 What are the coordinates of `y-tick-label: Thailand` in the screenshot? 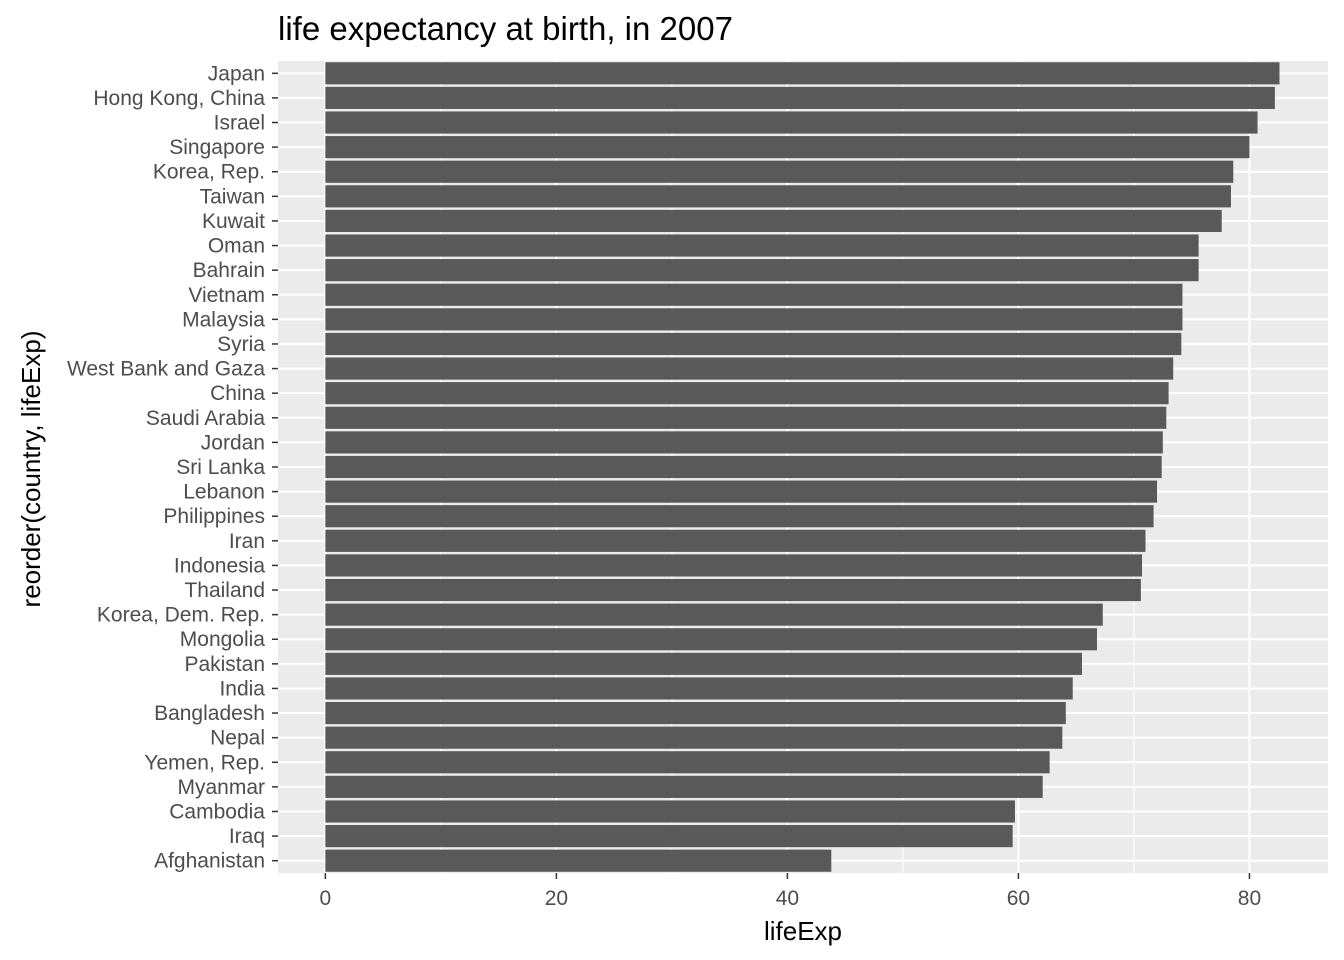 It's located at (224, 590).